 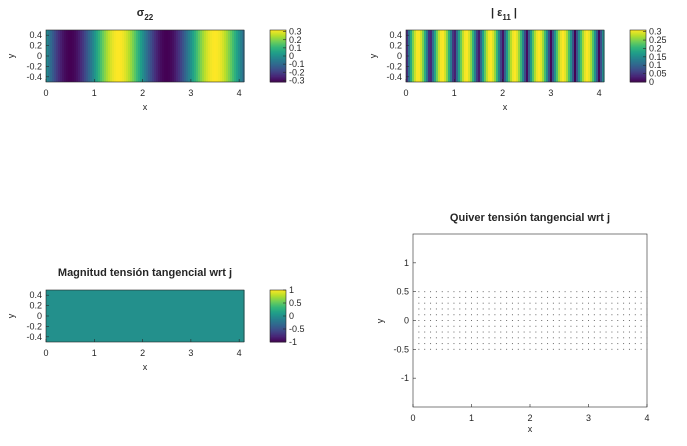 I want to click on quiver-ytick-label: -0.5, so click(x=401, y=349).